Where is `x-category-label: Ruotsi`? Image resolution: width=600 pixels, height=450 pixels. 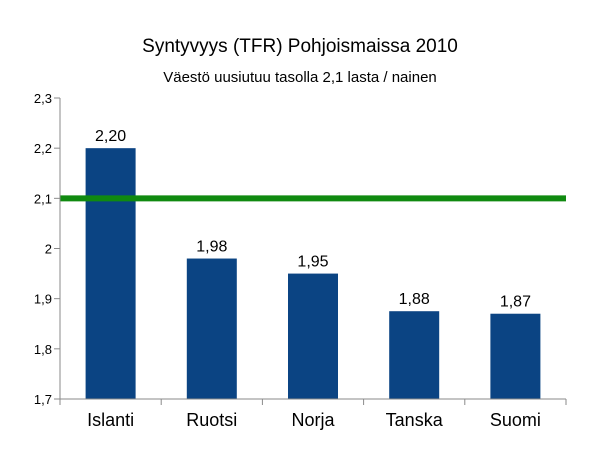 x-category-label: Ruotsi is located at coordinates (211, 420).